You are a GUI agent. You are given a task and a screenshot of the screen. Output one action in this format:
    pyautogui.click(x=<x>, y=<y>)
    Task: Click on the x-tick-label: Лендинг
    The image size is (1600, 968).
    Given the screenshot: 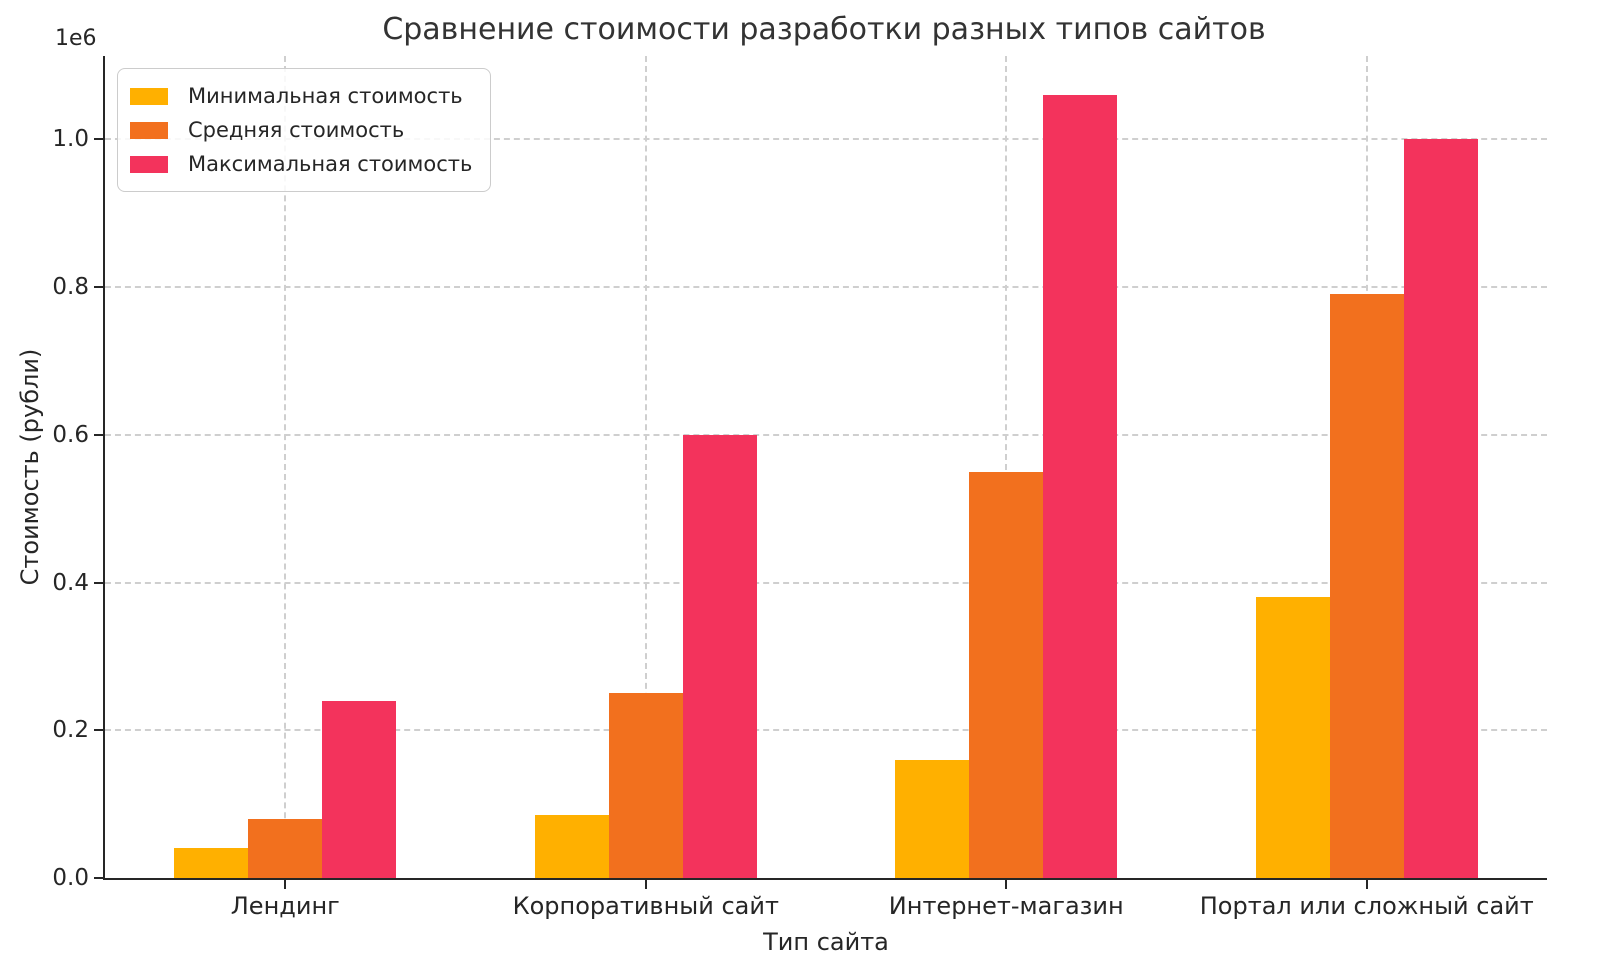 What is the action you would take?
    pyautogui.click(x=285, y=906)
    